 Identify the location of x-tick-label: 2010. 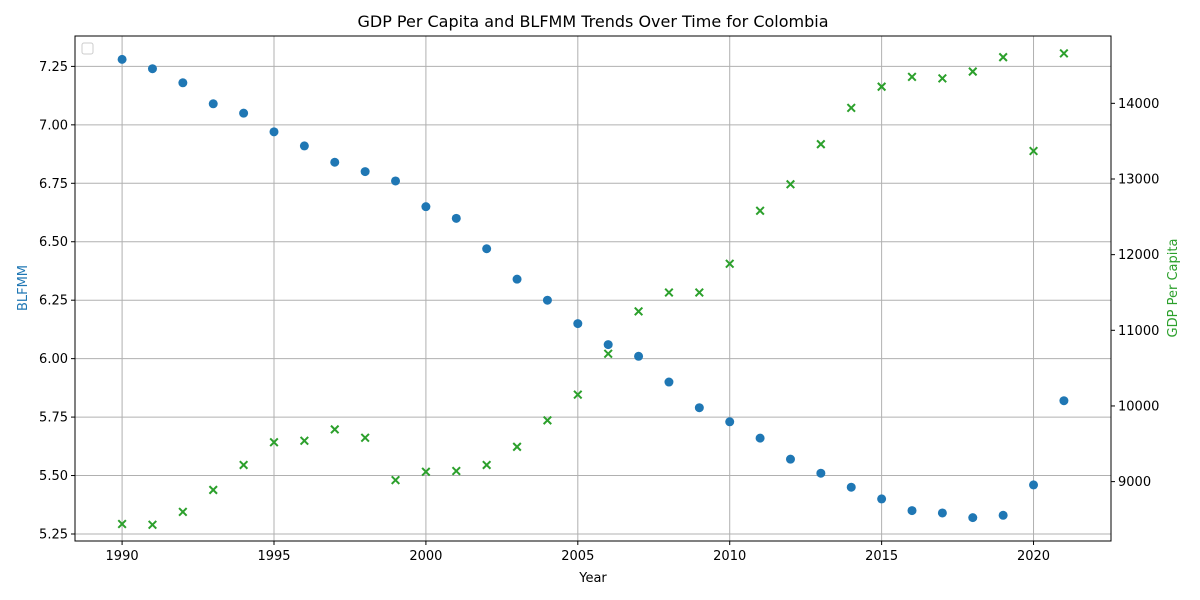
(729, 556).